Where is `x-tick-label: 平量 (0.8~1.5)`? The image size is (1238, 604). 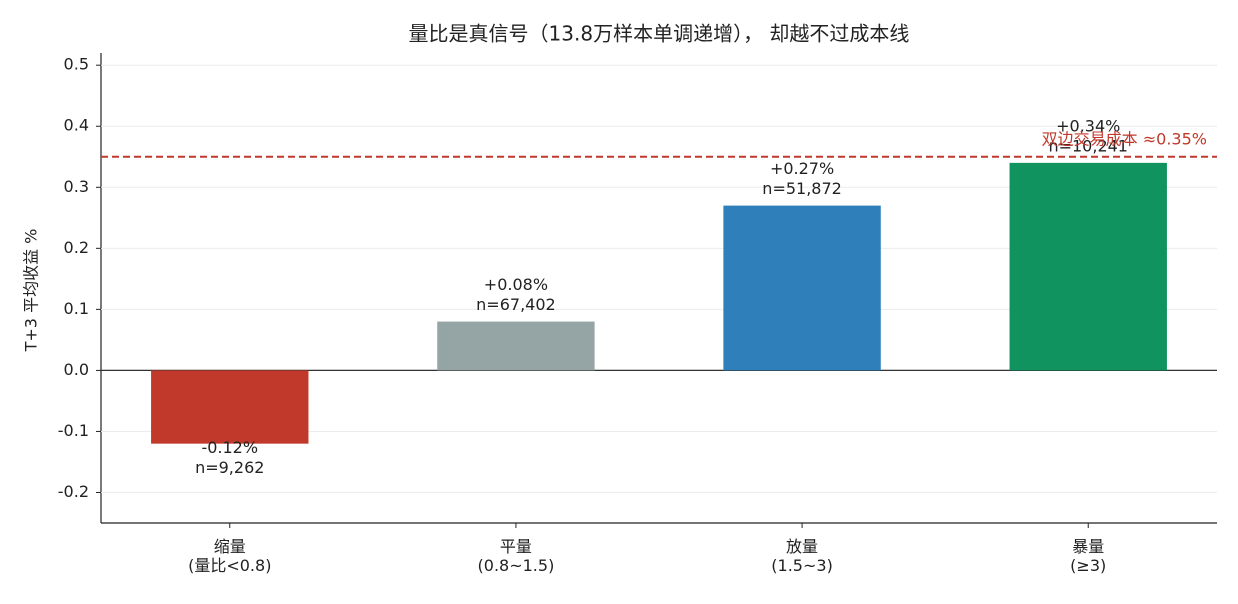
x-tick-label: 平量 (0.8~1.5) is located at coordinates (516, 556).